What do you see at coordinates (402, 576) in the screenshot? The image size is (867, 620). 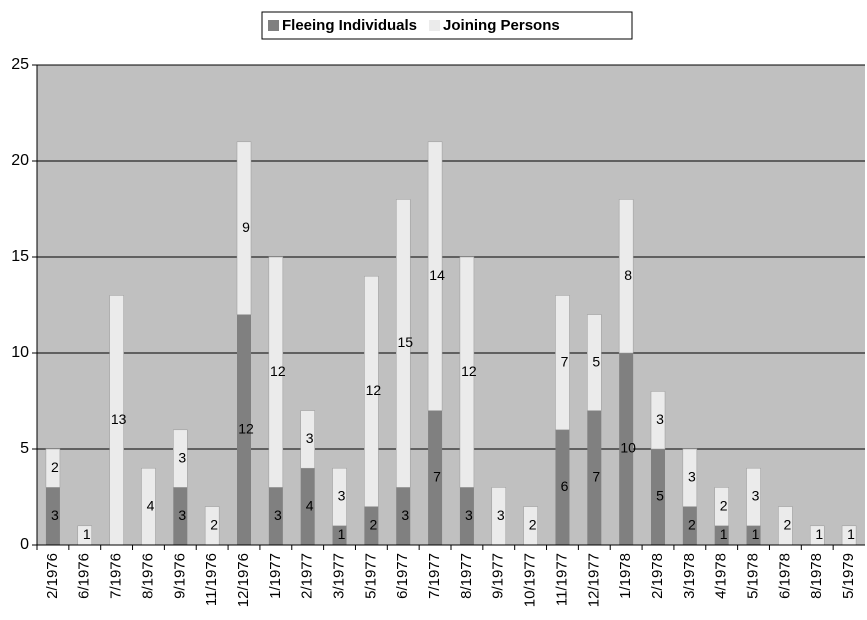 I see `x-tick-label: 6/1977` at bounding box center [402, 576].